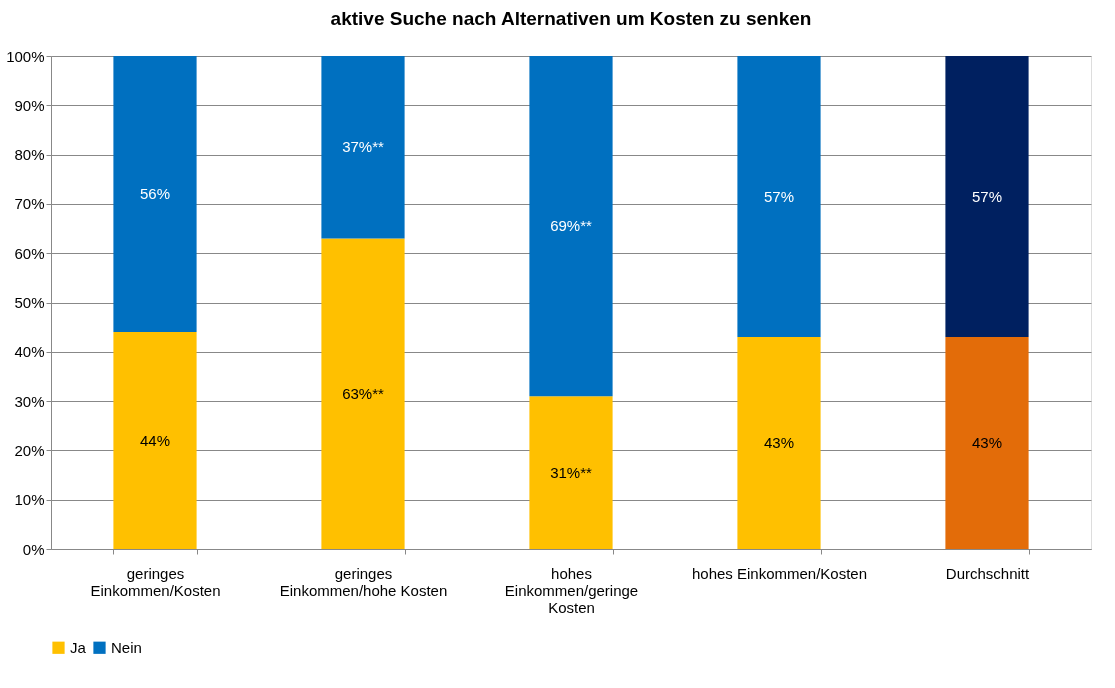  I want to click on y-tick-label: 40%, so click(29, 352).